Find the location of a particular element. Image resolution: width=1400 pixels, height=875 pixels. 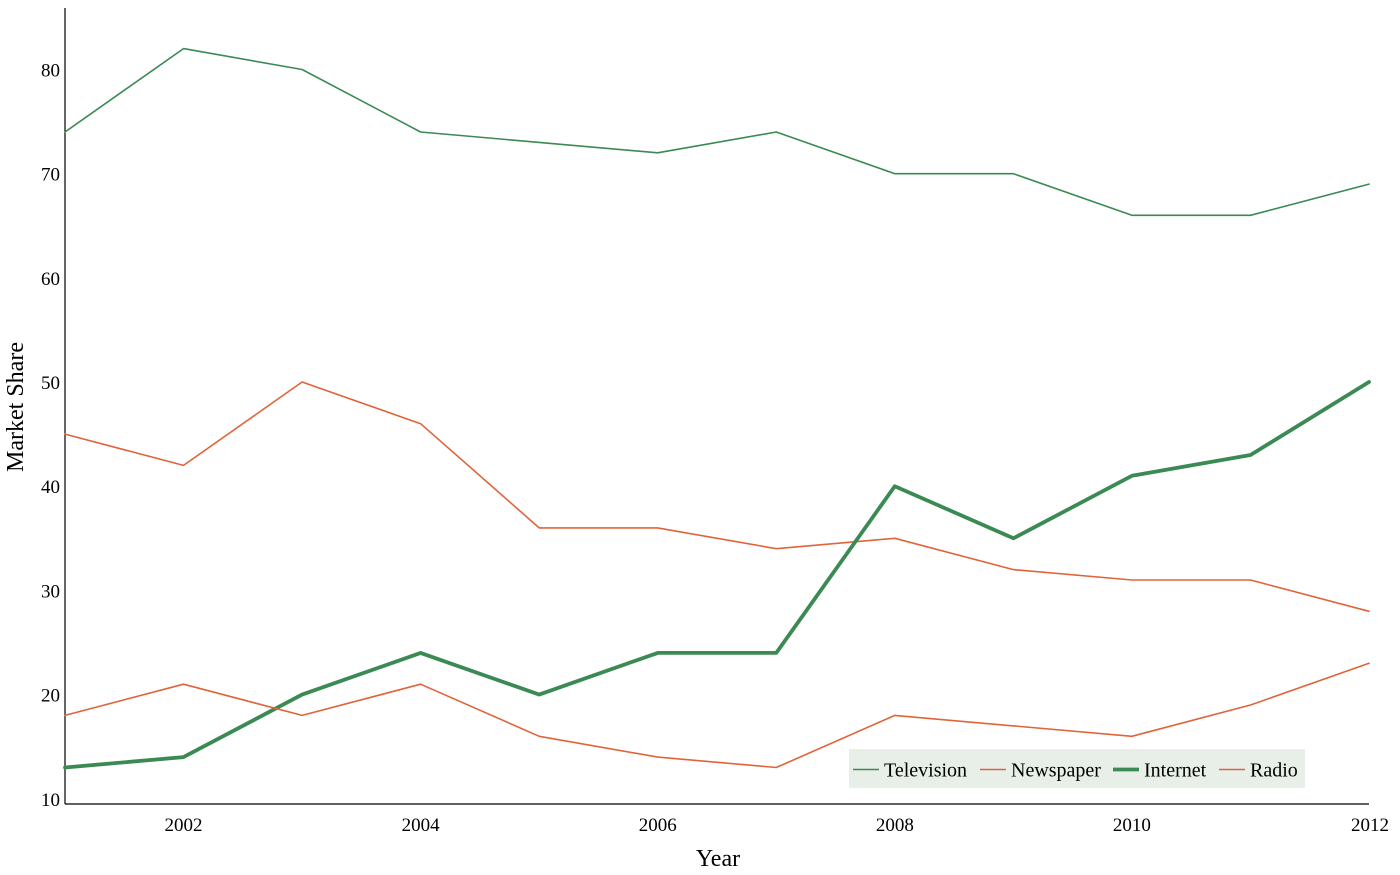

y-tick-label: 30 is located at coordinates (50, 591).